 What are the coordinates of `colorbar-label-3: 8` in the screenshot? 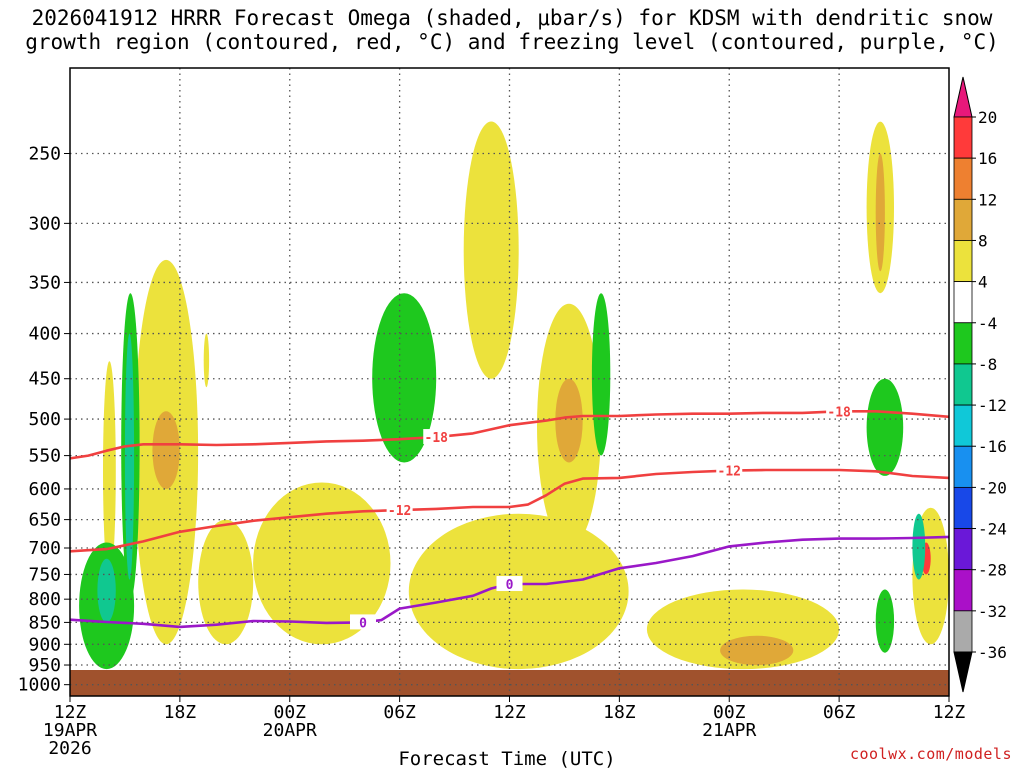 It's located at (983, 240).